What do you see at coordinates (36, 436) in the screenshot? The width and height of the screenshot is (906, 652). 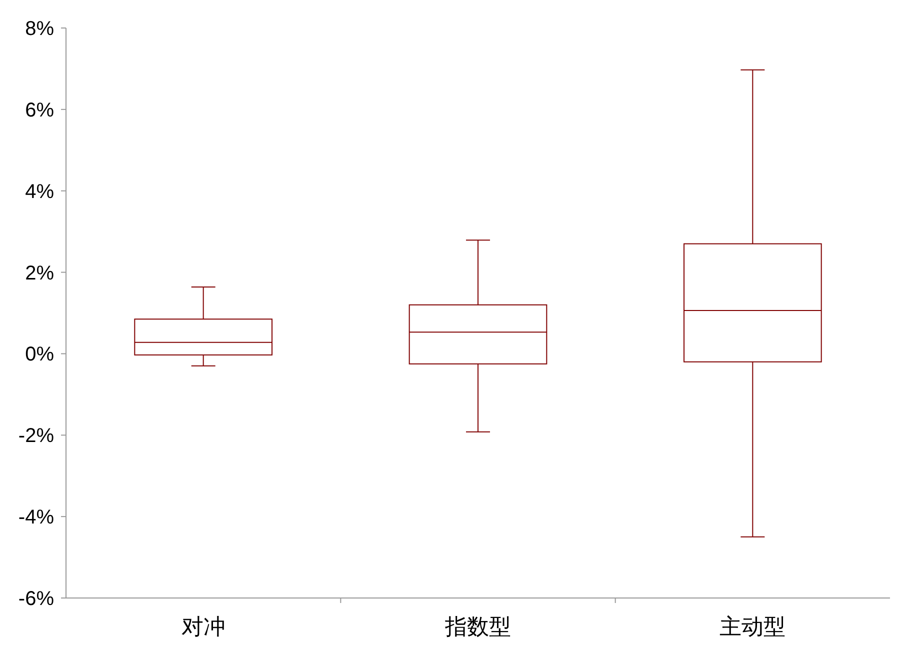 I see `y-tick-label: -2%` at bounding box center [36, 436].